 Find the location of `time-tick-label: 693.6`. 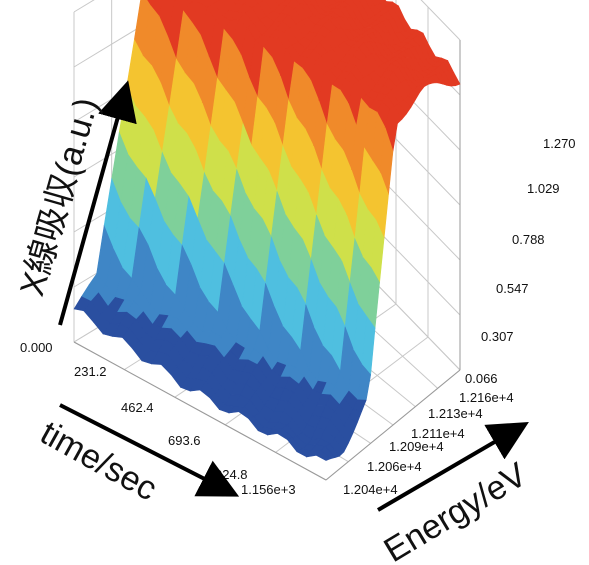

time-tick-label: 693.6 is located at coordinates (184, 440).